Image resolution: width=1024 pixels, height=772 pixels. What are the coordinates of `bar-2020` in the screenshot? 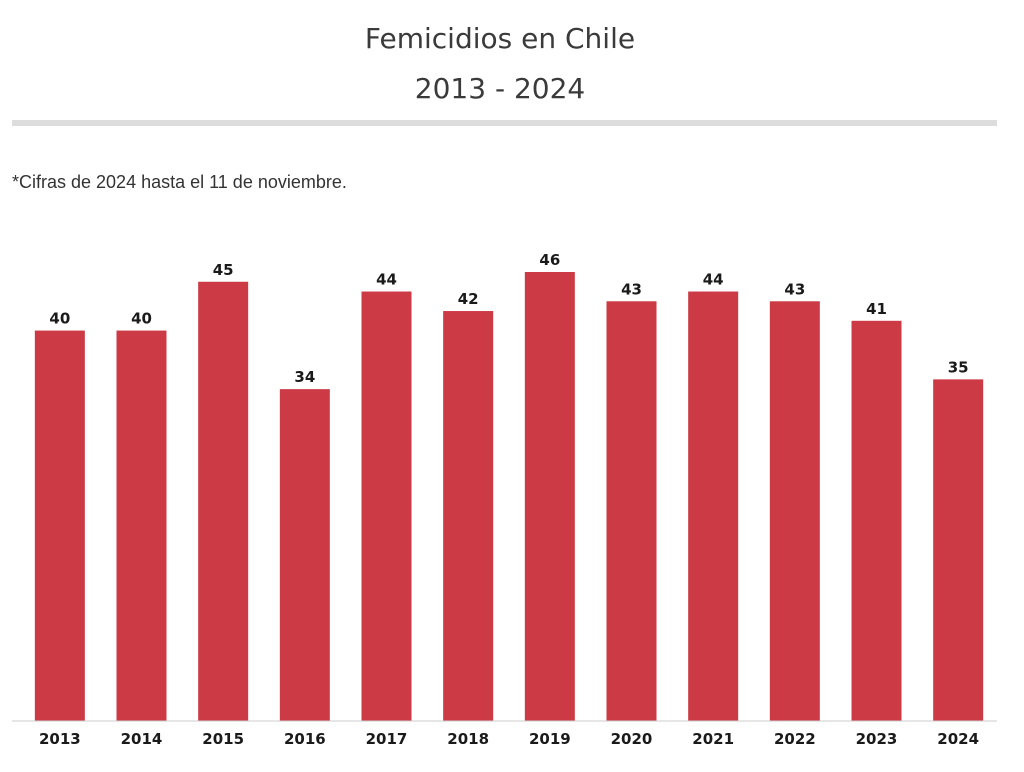 It's located at (631, 511).